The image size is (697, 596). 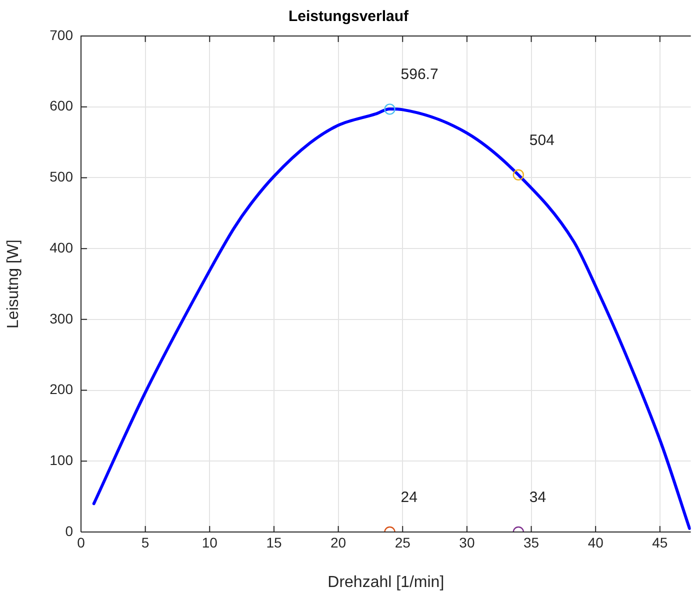 What do you see at coordinates (531, 542) in the screenshot?
I see `x-tick-label: 35` at bounding box center [531, 542].